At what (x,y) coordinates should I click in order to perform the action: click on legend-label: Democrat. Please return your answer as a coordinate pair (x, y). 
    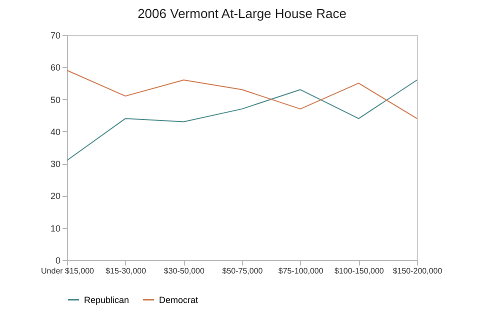
    Looking at the image, I should click on (179, 299).